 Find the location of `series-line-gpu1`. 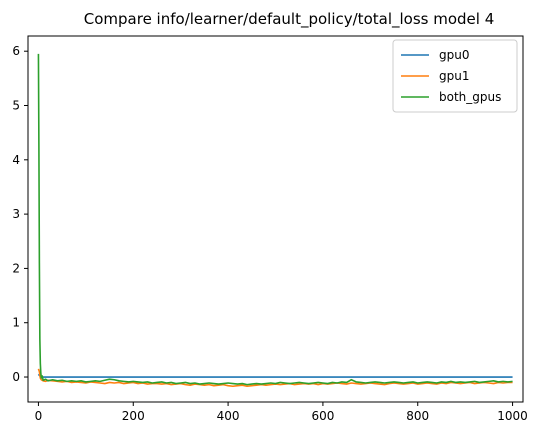

series-line-gpu1 is located at coordinates (275, 378).